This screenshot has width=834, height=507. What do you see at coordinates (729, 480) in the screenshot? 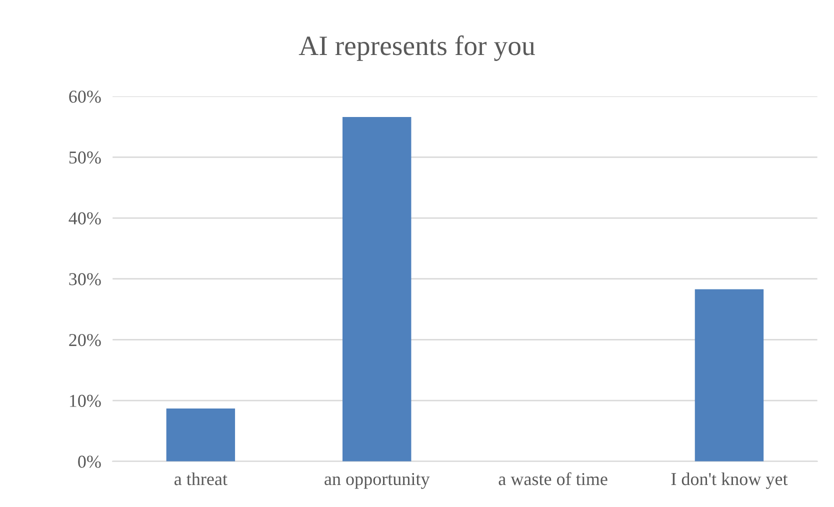
I see `x-tick-label: I don't know yet` at bounding box center [729, 480].